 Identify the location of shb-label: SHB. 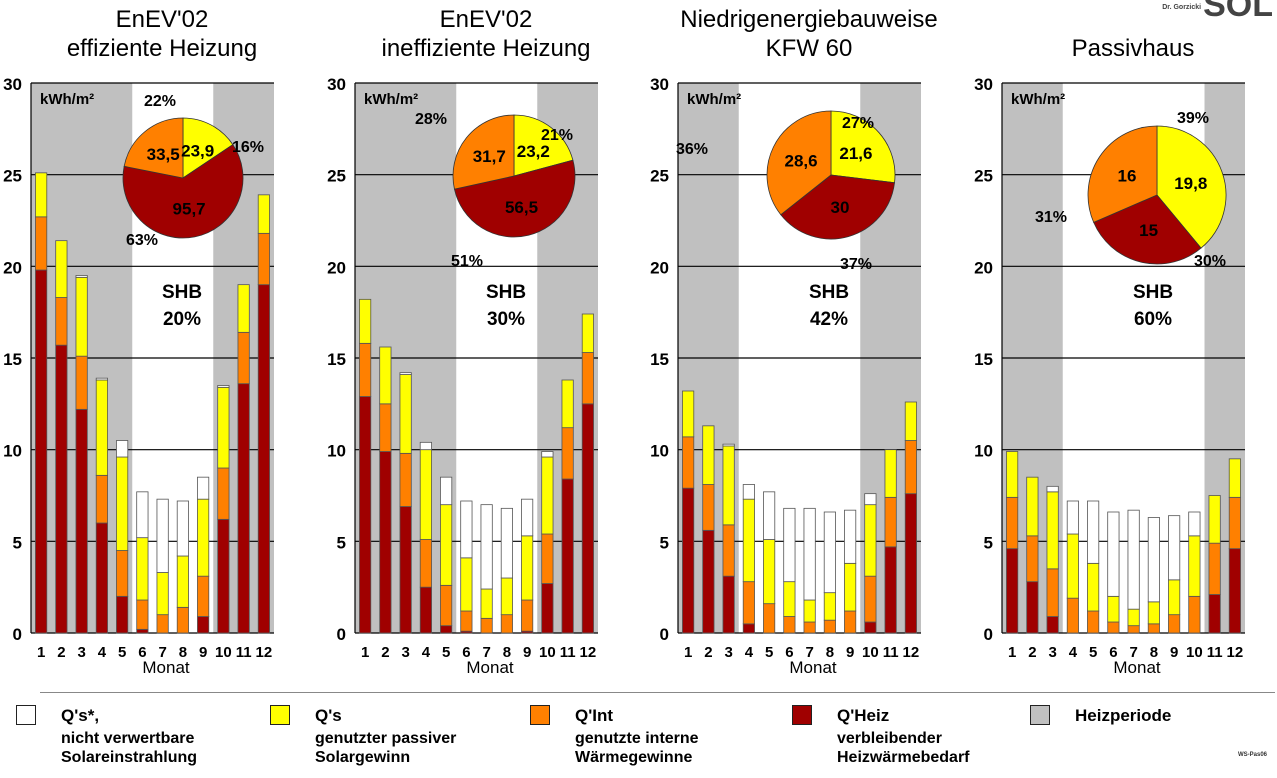
(1153, 292).